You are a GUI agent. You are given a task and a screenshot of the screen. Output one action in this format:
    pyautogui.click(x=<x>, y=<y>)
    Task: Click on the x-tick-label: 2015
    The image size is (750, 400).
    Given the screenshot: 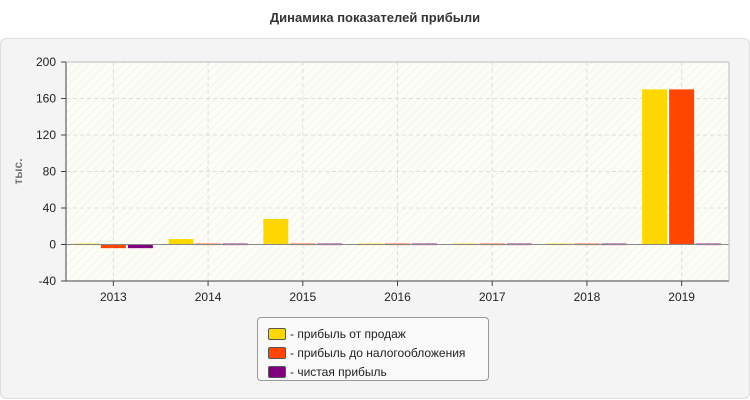 What is the action you would take?
    pyautogui.click(x=302, y=297)
    